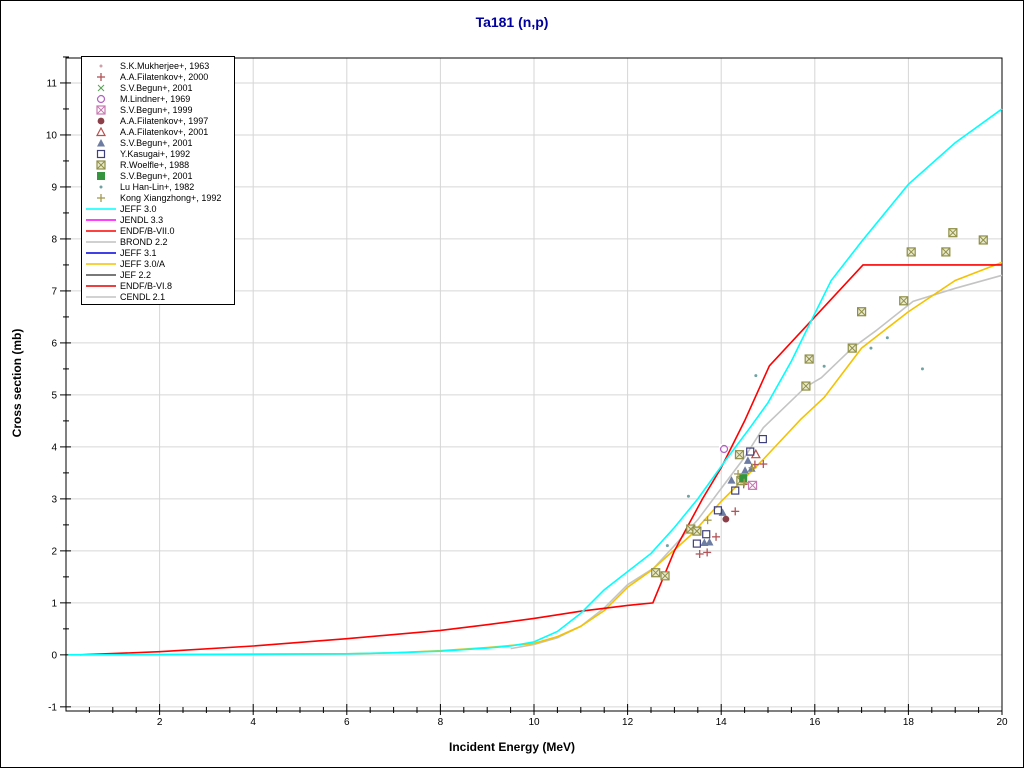 The width and height of the screenshot is (1024, 768). I want to click on legend-item: A.A.Filatenkov+, 1997, so click(158, 120).